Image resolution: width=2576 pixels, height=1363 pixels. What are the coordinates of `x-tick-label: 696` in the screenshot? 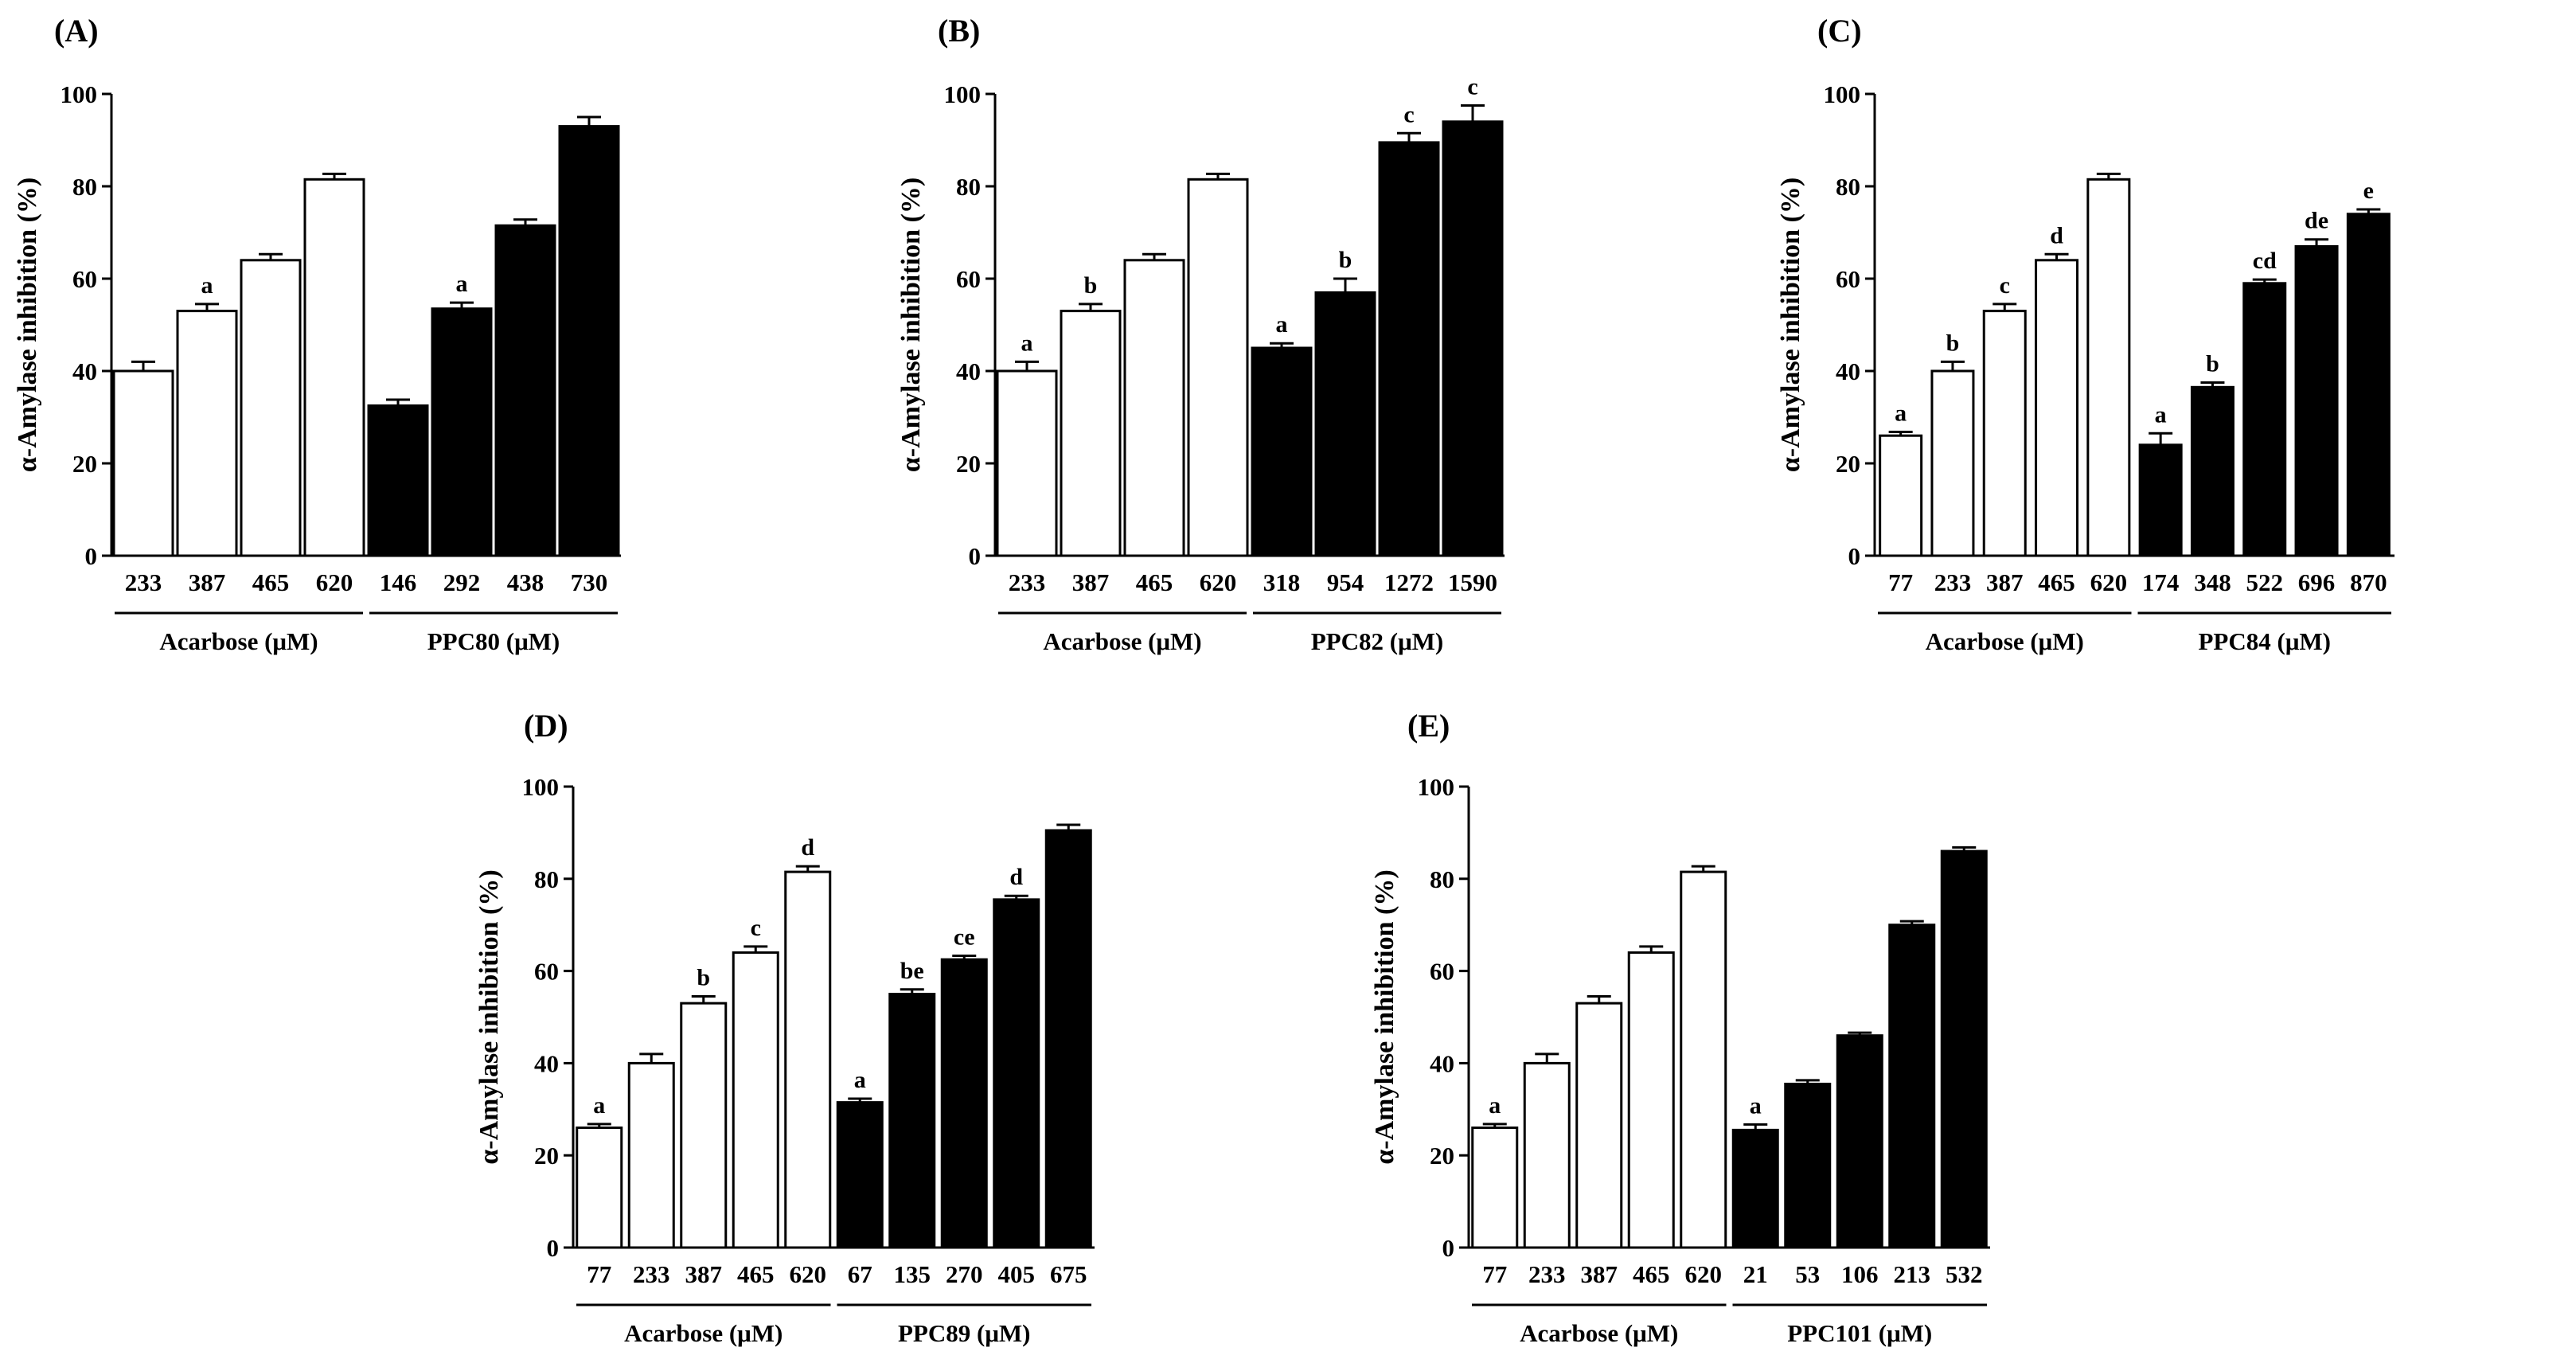 It's located at (2317, 582).